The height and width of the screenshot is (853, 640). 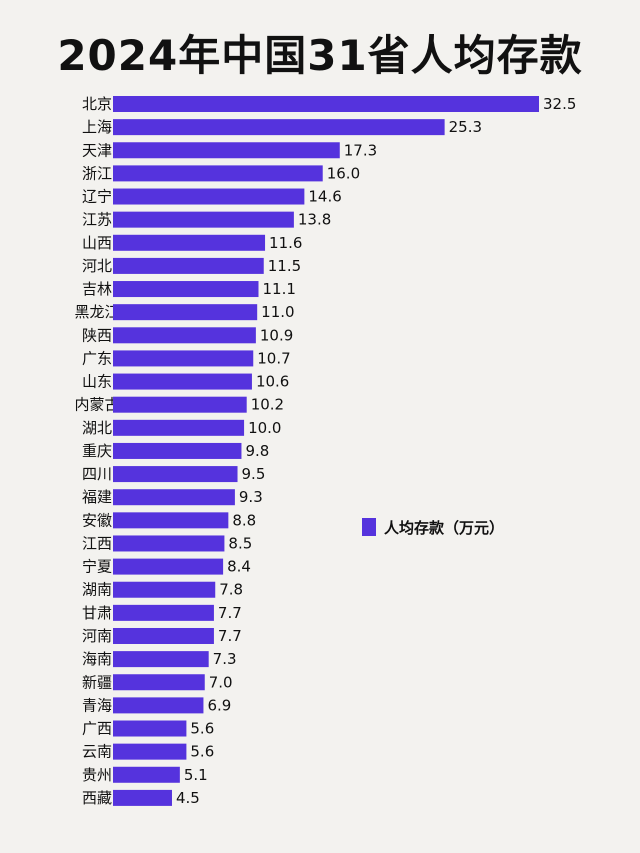 What do you see at coordinates (97, 289) in the screenshot?
I see `category-label: 吉林` at bounding box center [97, 289].